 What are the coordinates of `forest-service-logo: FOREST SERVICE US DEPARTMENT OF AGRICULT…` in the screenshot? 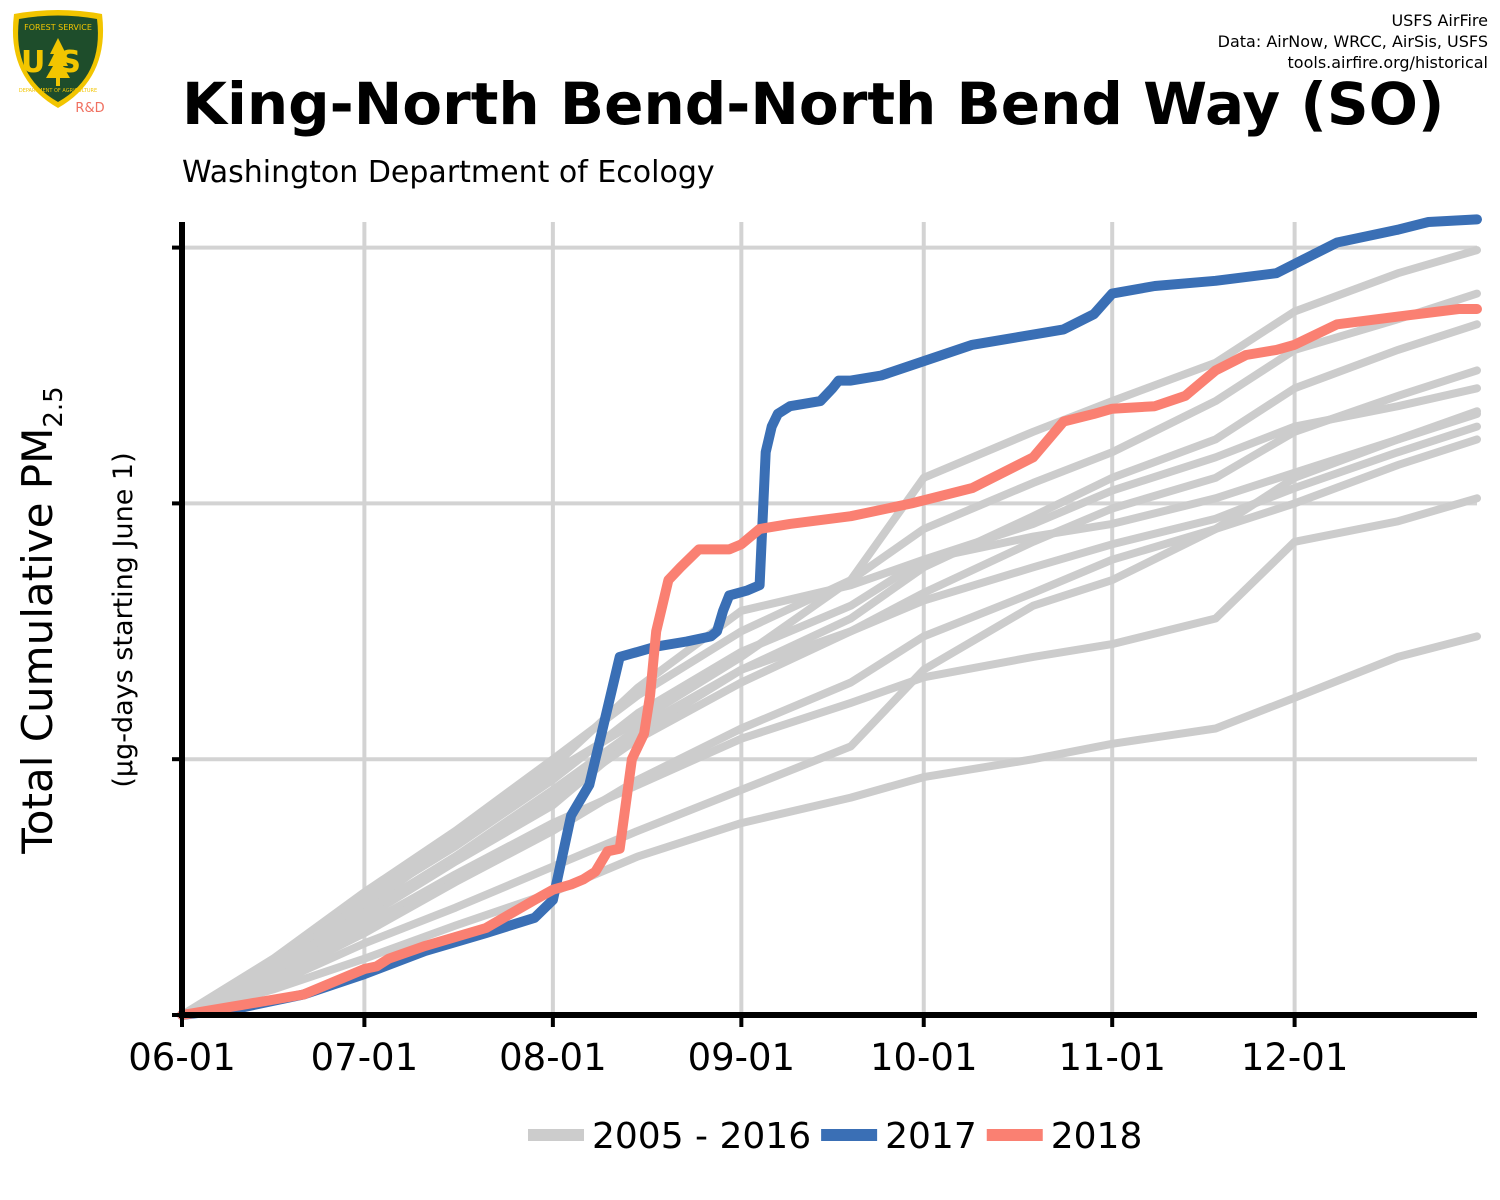 It's located at (58, 63).